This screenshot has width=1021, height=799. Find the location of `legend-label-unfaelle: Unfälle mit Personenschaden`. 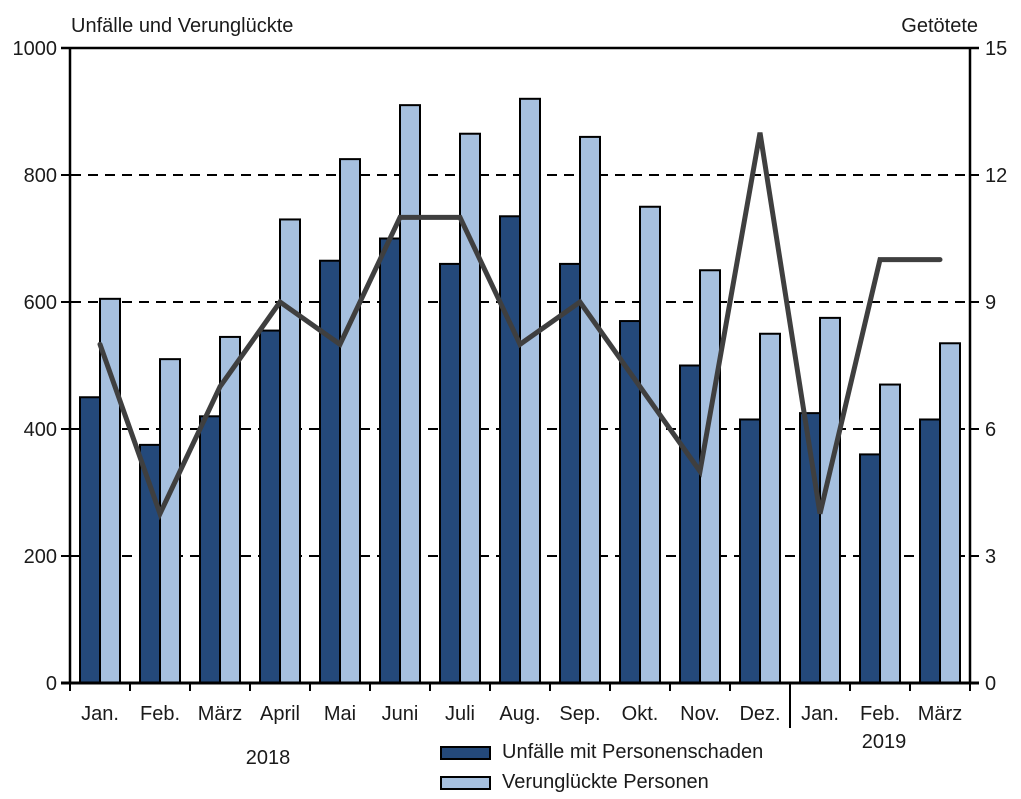

legend-label-unfaelle: Unfälle mit Personenschaden is located at coordinates (633, 752).